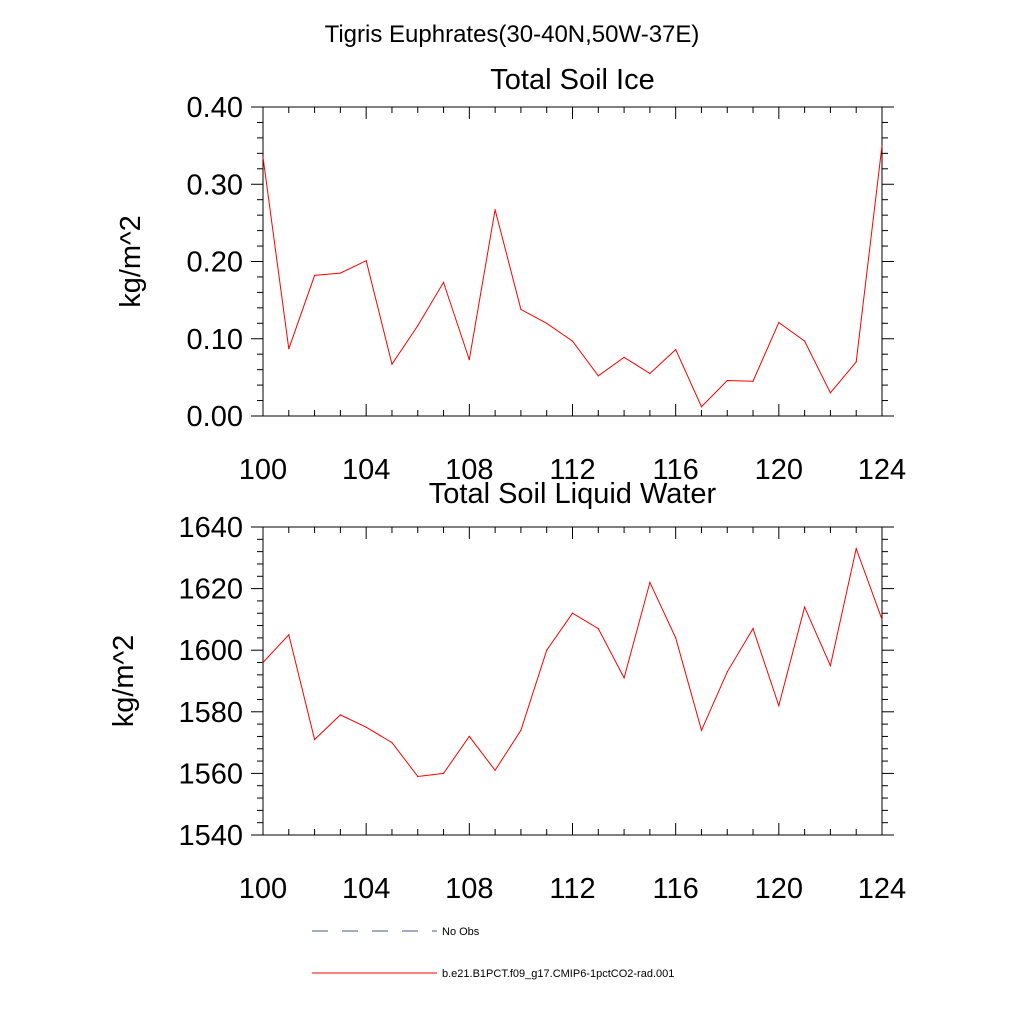 The image size is (1024, 1024). I want to click on y-tick-label: 1580, so click(210, 713).